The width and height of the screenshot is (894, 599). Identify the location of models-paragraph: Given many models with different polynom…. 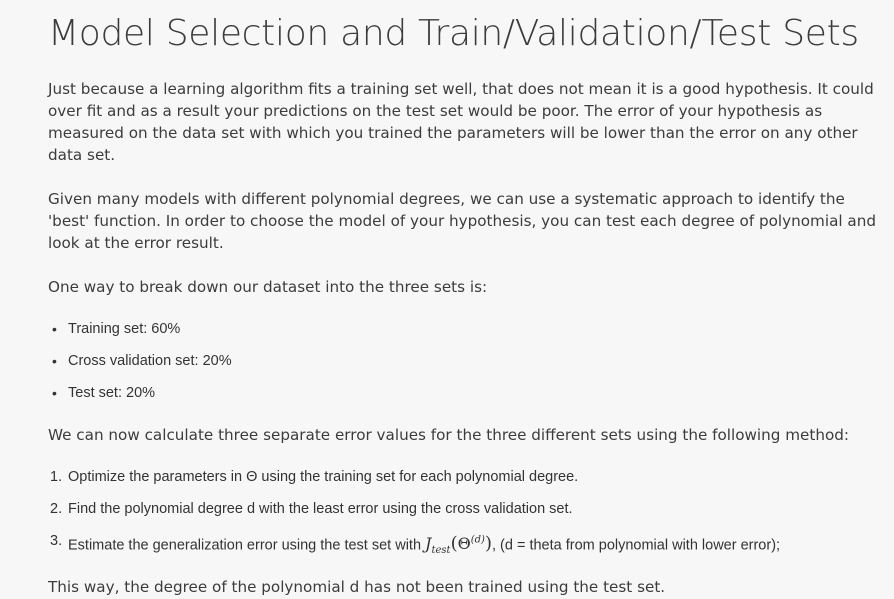
(462, 221).